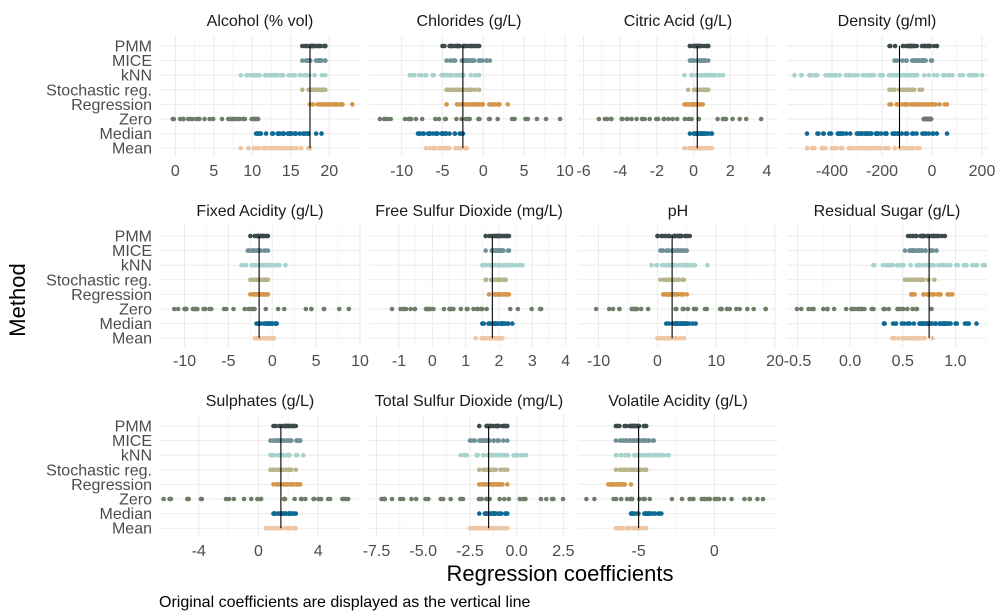 The width and height of the screenshot is (1000, 616). I want to click on y-category-label: kNN, so click(136, 76).